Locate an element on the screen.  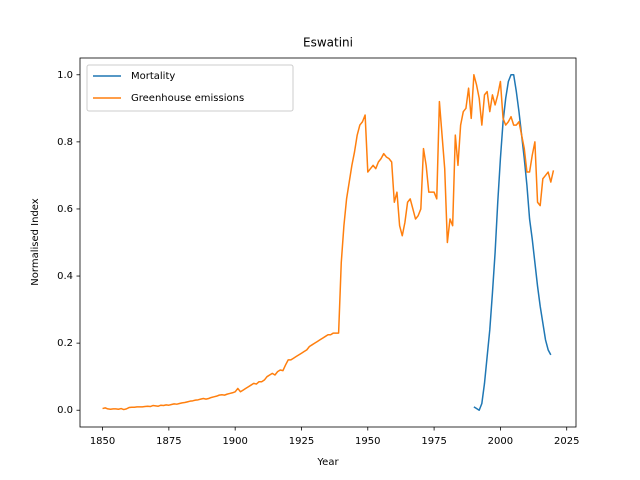
y-tick-label: 0.6 is located at coordinates (65, 209).